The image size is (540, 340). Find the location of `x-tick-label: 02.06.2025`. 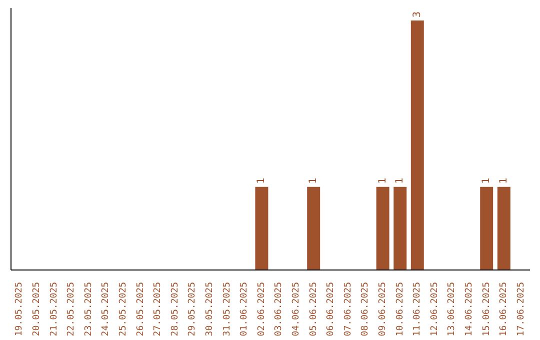

x-tick-label: 02.06.2025 is located at coordinates (261, 309).